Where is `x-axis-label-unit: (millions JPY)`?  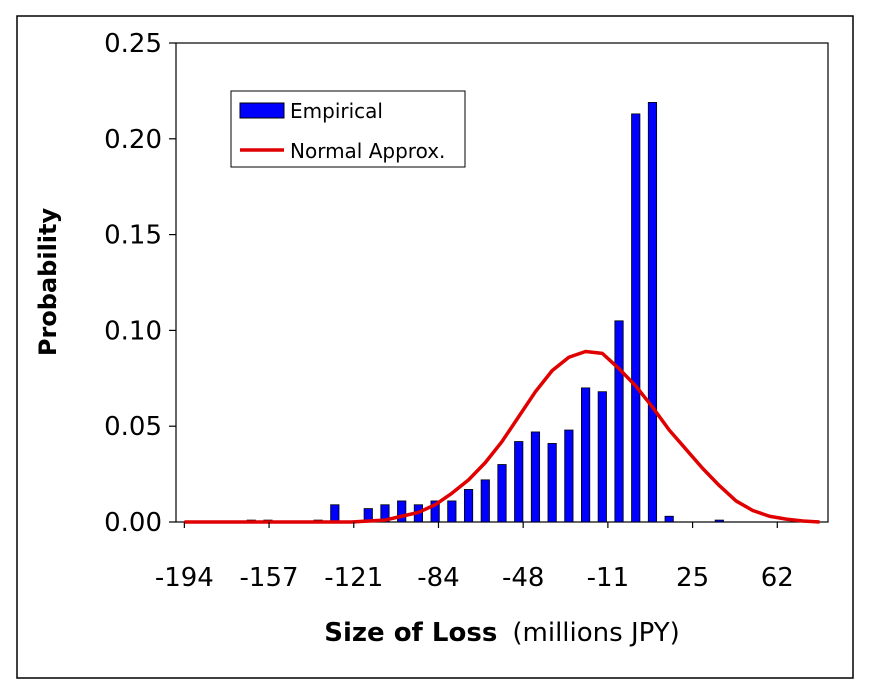 x-axis-label-unit: (millions JPY) is located at coordinates (595, 633).